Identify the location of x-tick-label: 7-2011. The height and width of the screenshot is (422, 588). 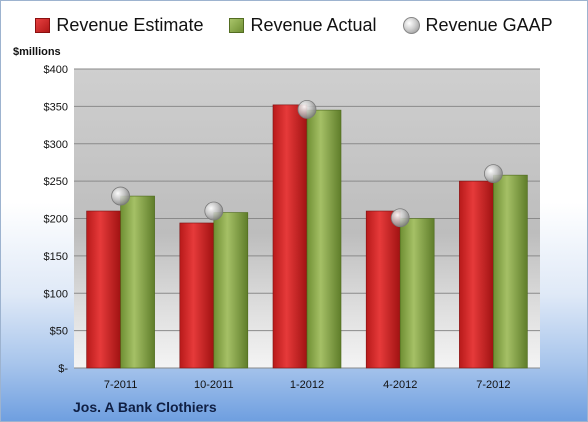
(120, 385).